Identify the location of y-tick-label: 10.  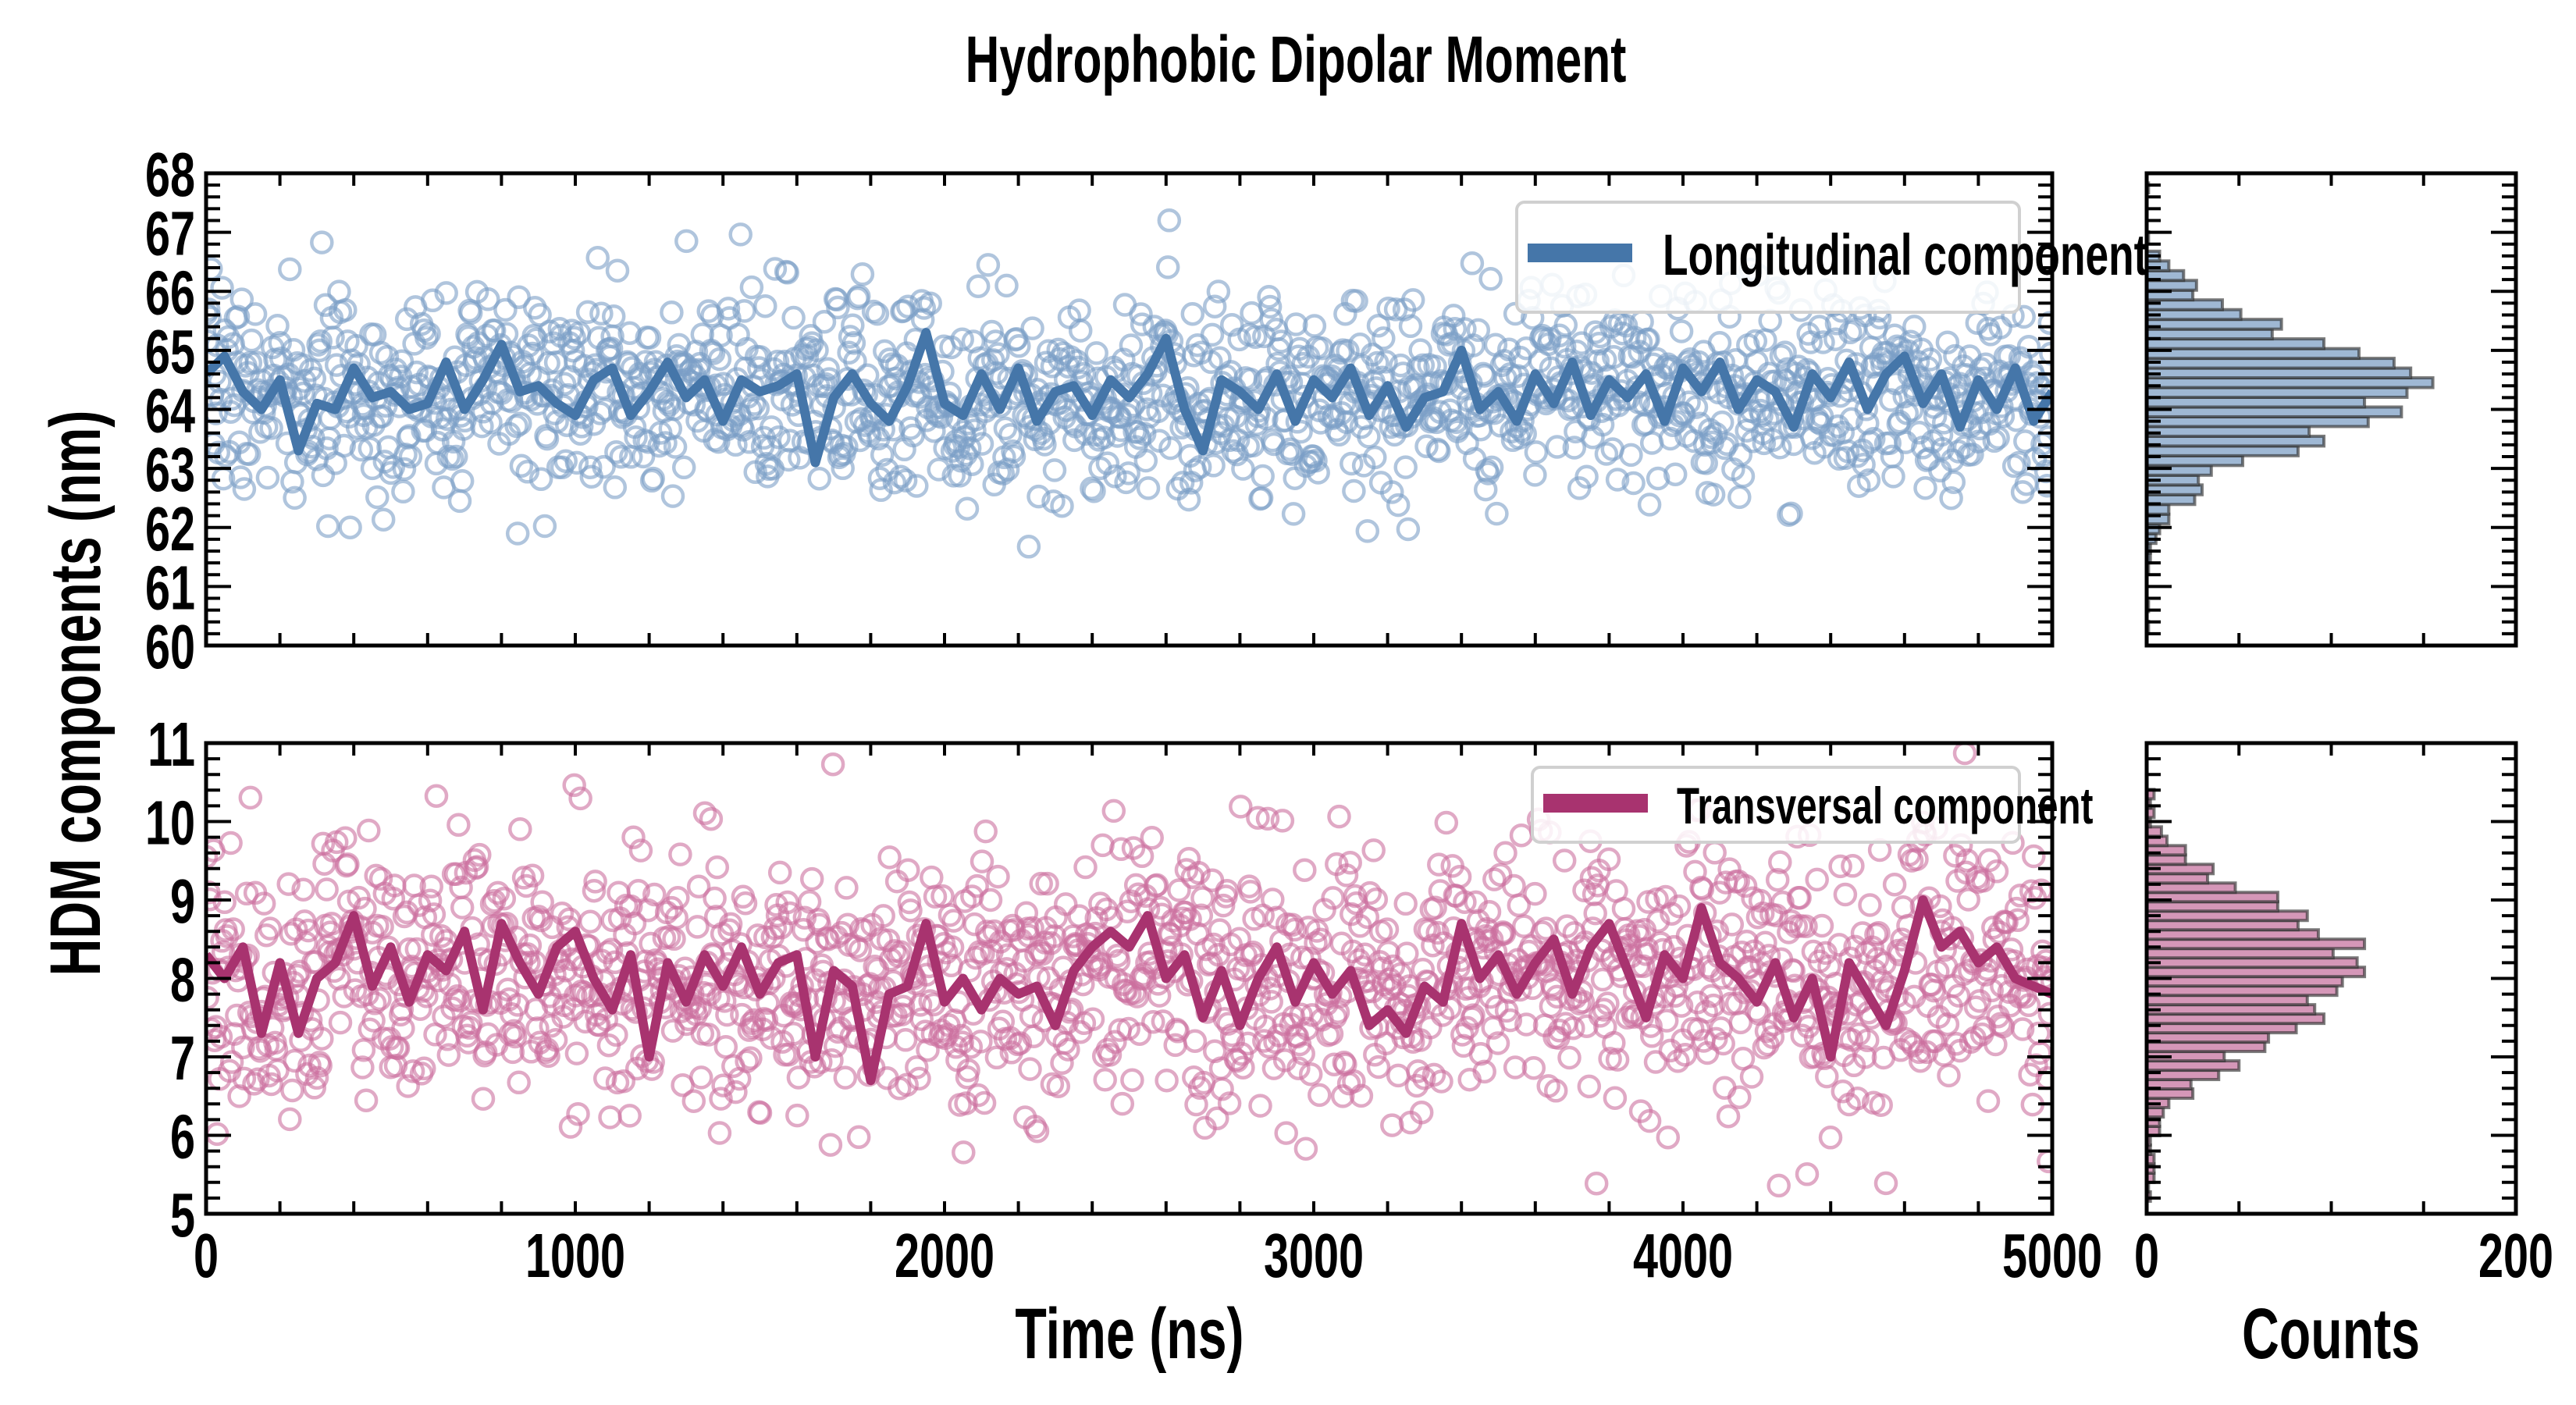
(170, 823).